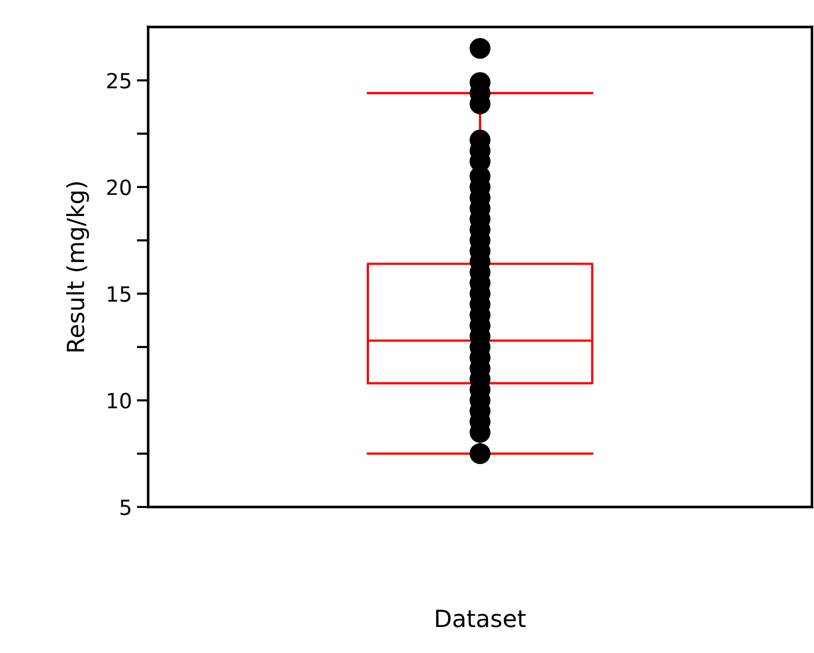 This screenshot has height=653, width=814. I want to click on y-axis-title: Result (mg/kg), so click(77, 267).